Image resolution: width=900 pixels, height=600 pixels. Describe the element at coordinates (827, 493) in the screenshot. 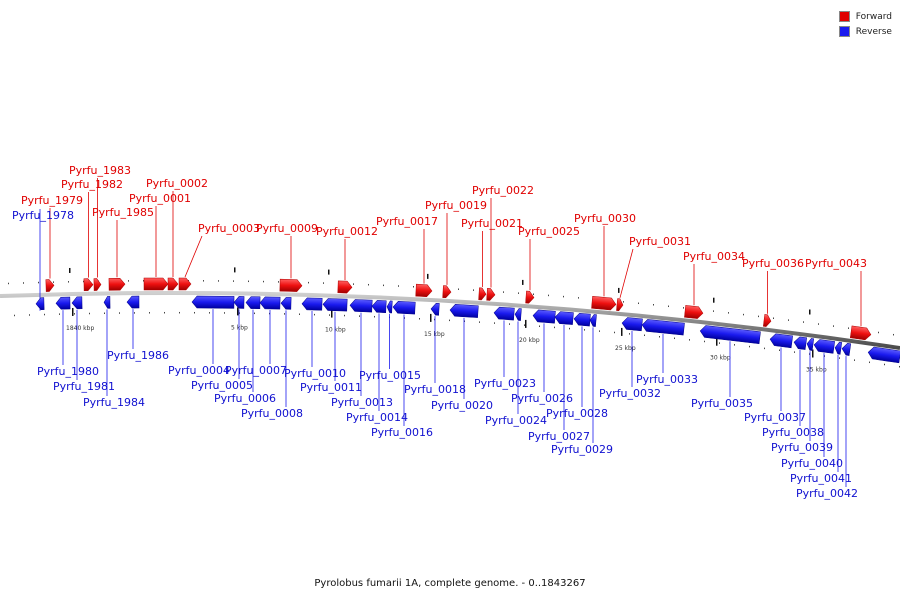

I see `gene-label-pyrfu_0042: Pyrfu_0042` at that location.